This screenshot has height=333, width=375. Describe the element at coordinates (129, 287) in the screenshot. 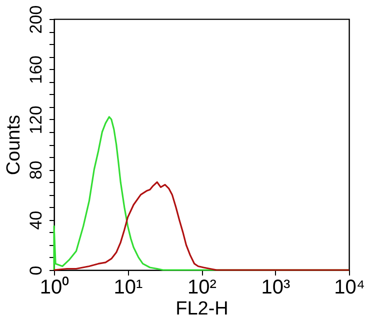

I see `x-tick-label: 10¹` at that location.